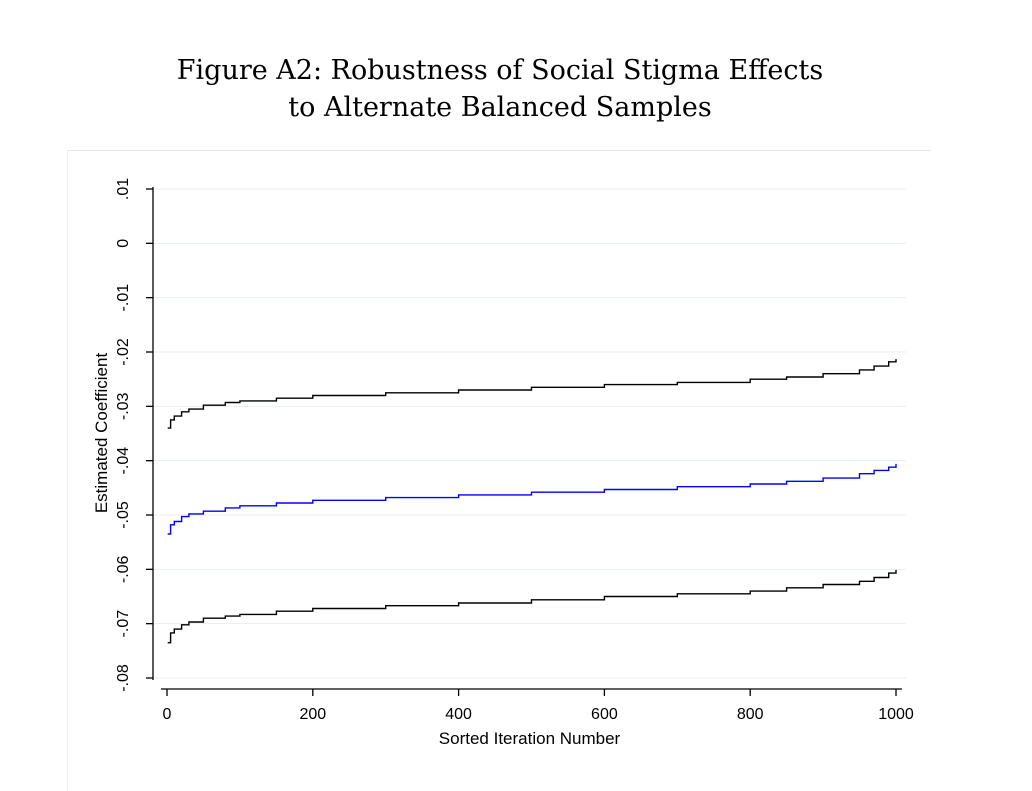 Image resolution: width=1032 pixels, height=791 pixels. What do you see at coordinates (123, 298) in the screenshot?
I see `y-tick-label: -.01` at bounding box center [123, 298].